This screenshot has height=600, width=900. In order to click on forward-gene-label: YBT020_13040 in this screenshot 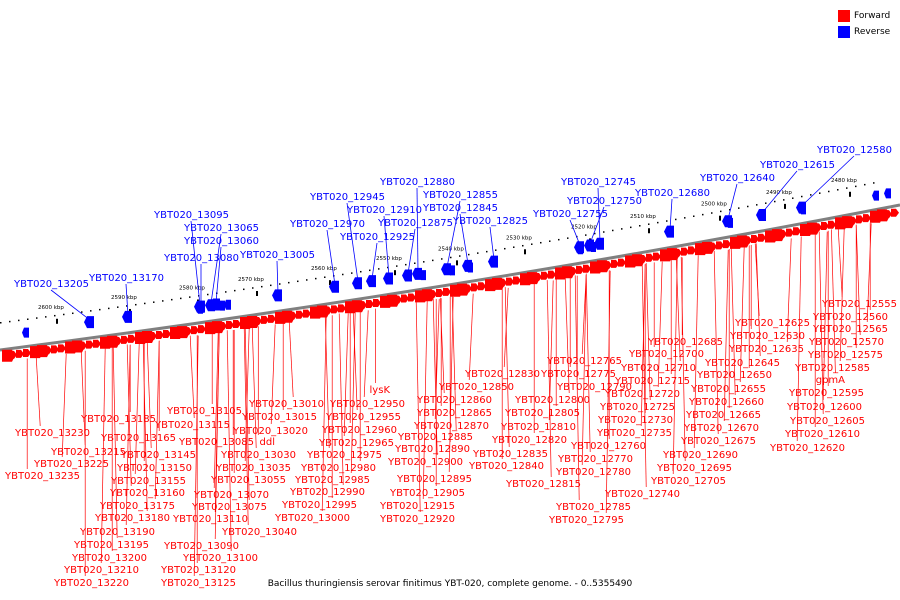, I will do `click(259, 532)`.